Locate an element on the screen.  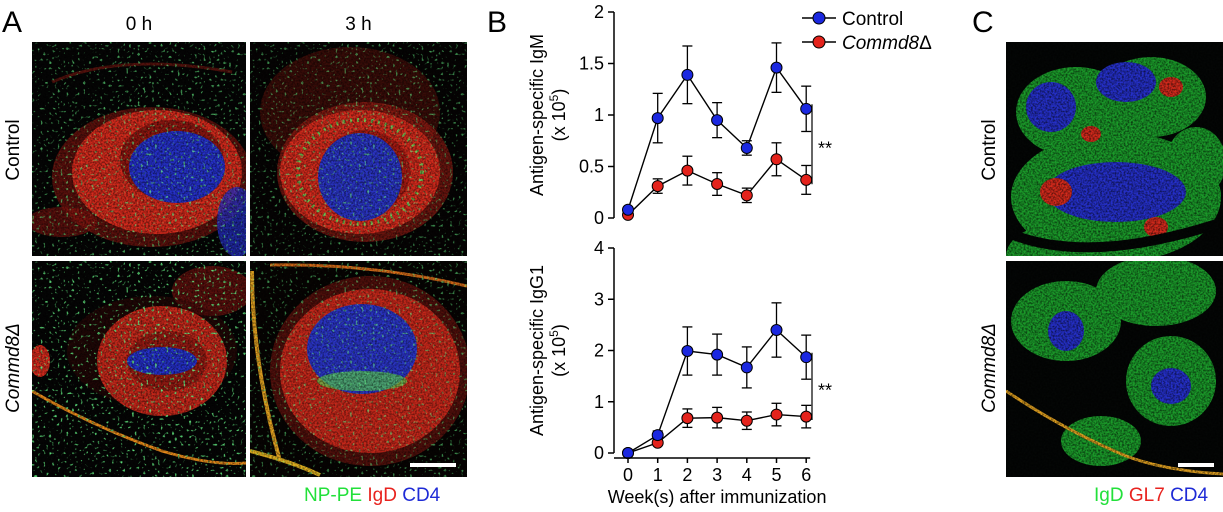
panel-a-row-label-control: Control is located at coordinates (13, 150).